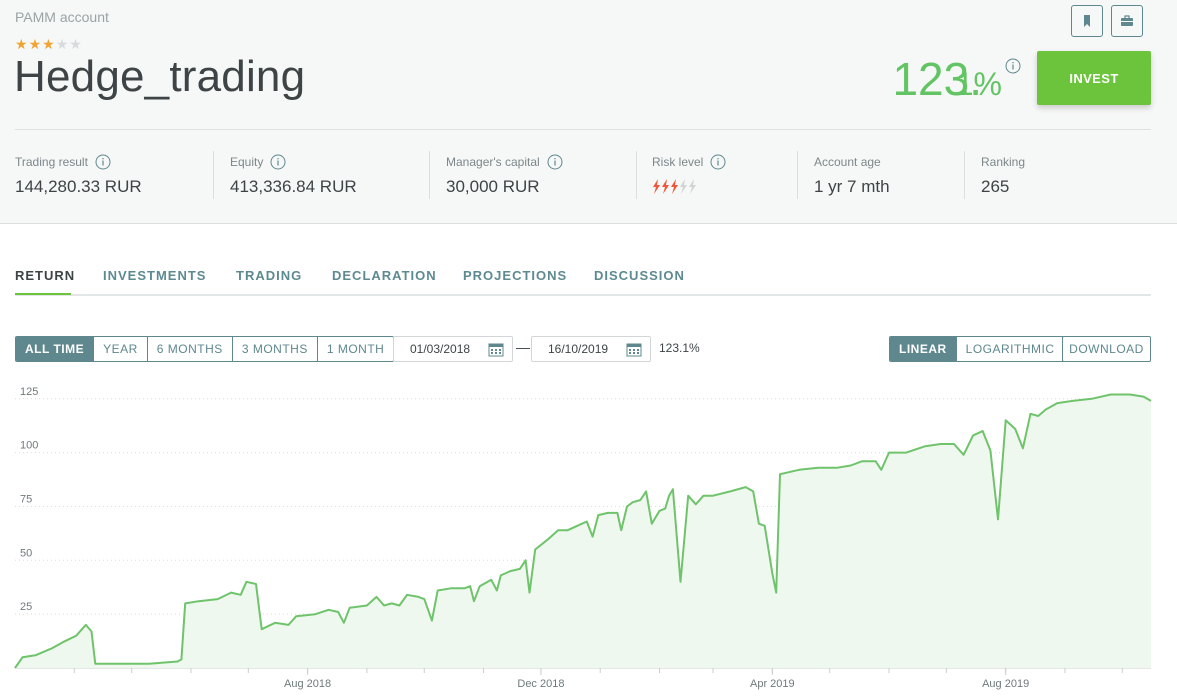 The width and height of the screenshot is (1177, 698). What do you see at coordinates (852, 176) in the screenshot?
I see `stat-account-age: Account age 1 yr 7 mth` at bounding box center [852, 176].